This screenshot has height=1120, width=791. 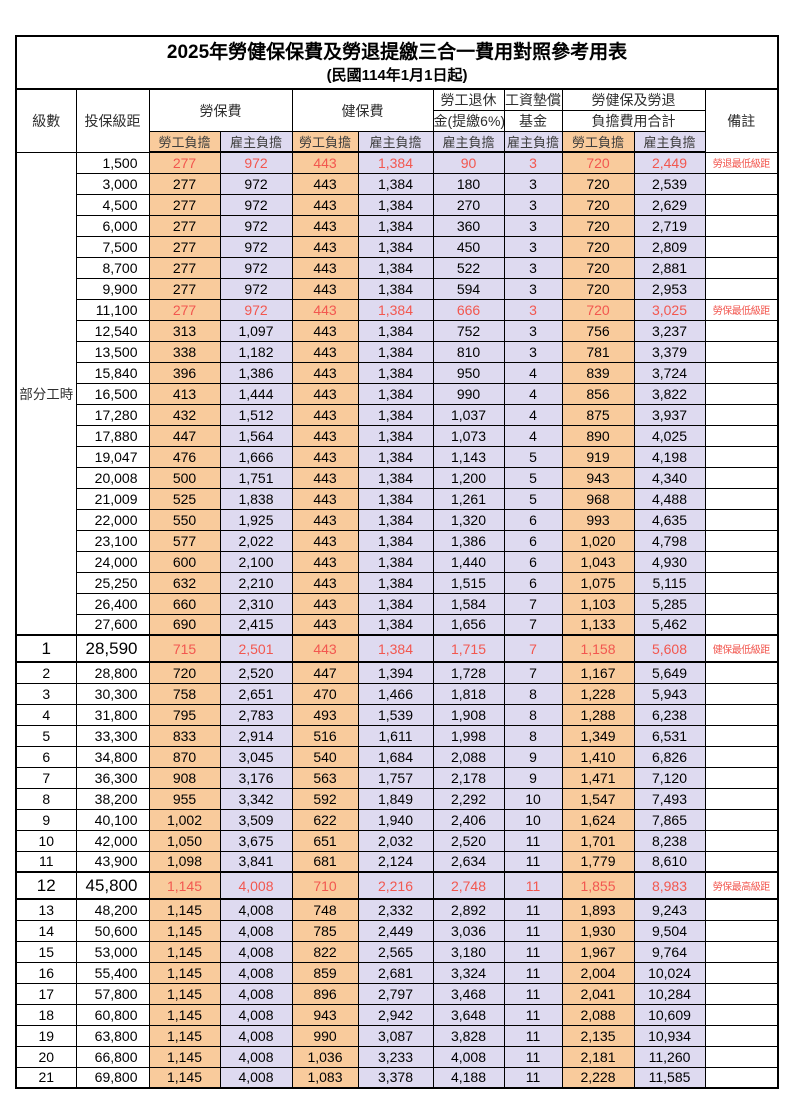 I want to click on table-row: 20,008 500 1,751 443 1,384 1,200 5 943 4,340, so click(x=397, y=477).